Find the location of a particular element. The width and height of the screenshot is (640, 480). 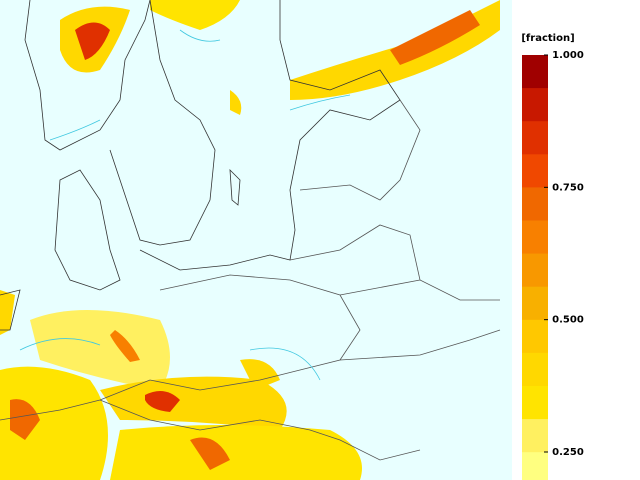

tick-label: 0.250 is located at coordinates (568, 452).